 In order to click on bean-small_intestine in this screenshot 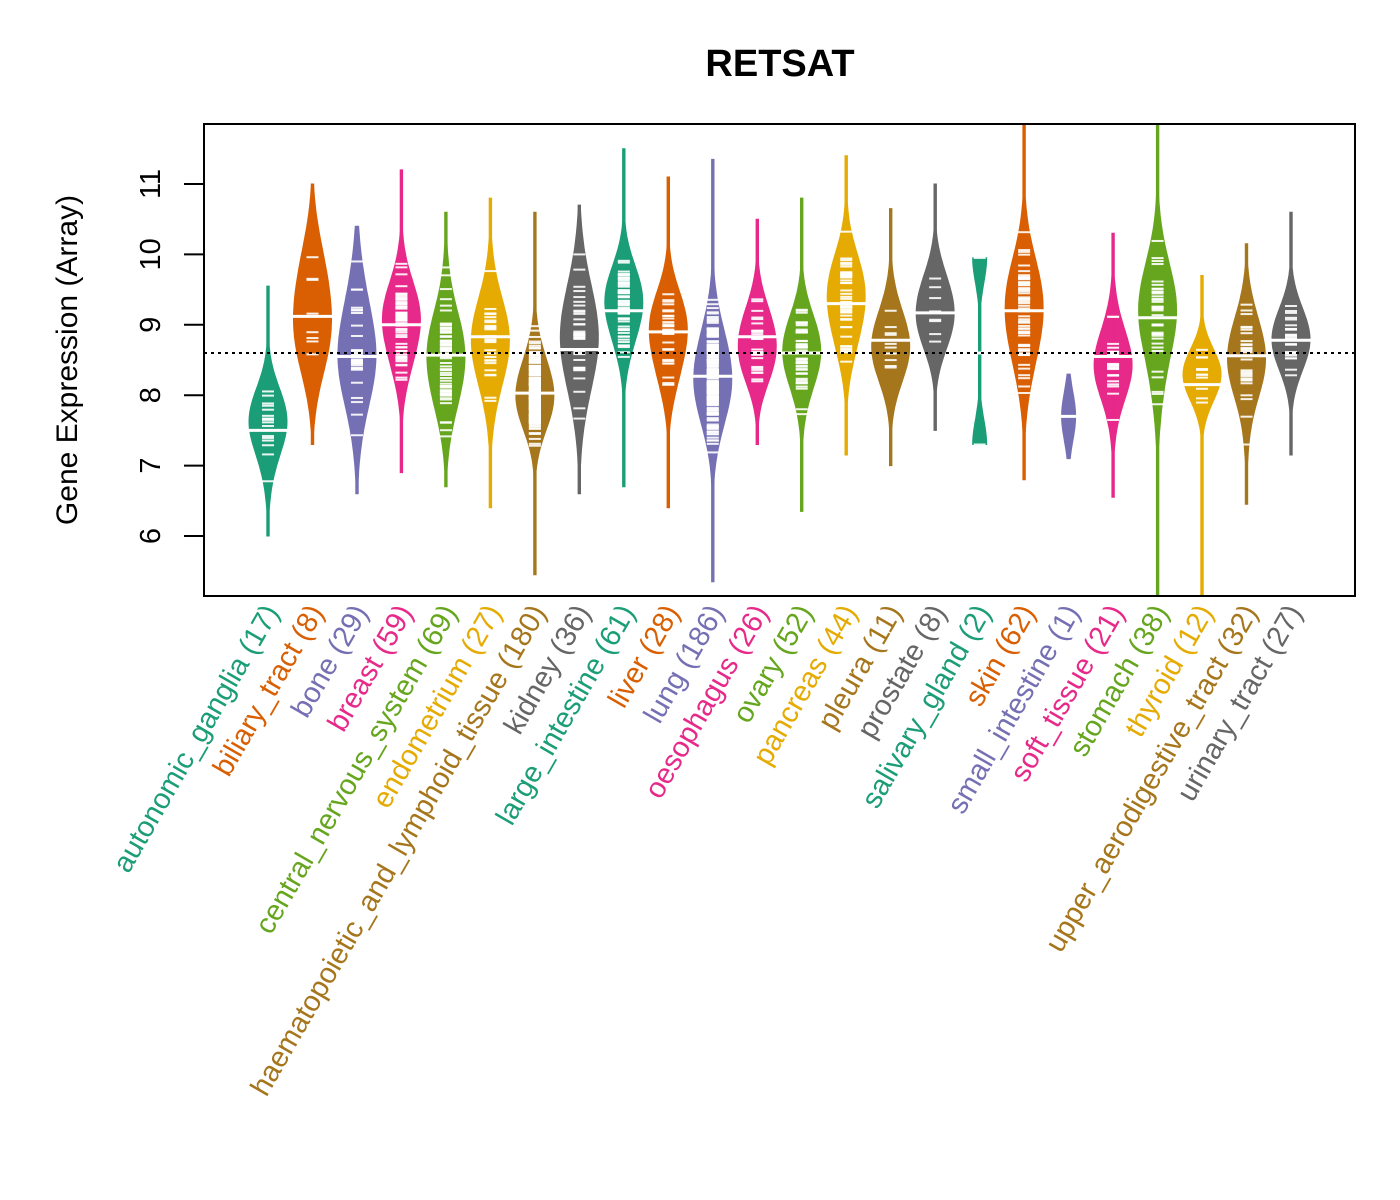, I will do `click(1068, 416)`.